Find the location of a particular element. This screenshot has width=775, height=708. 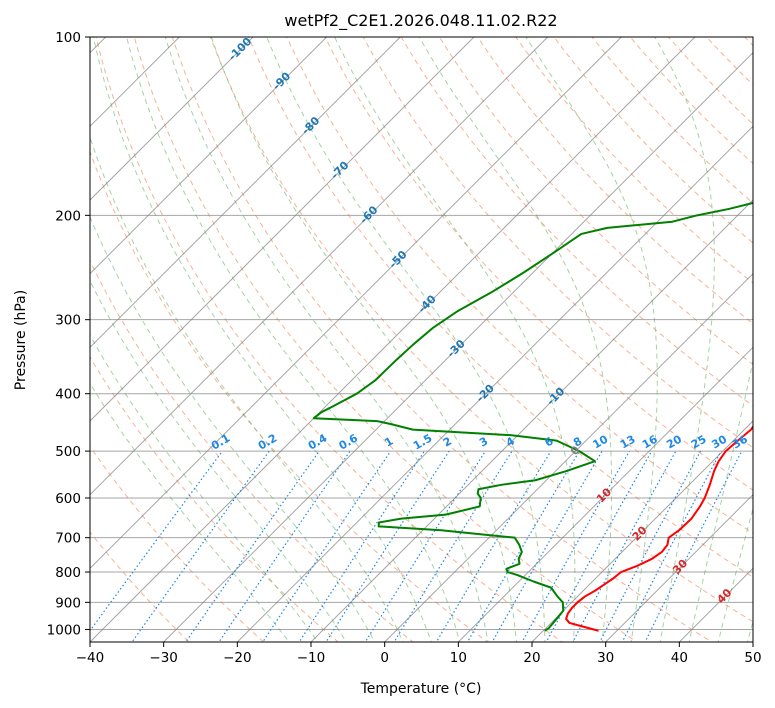

x-tick-label: 20 is located at coordinates (531, 658).